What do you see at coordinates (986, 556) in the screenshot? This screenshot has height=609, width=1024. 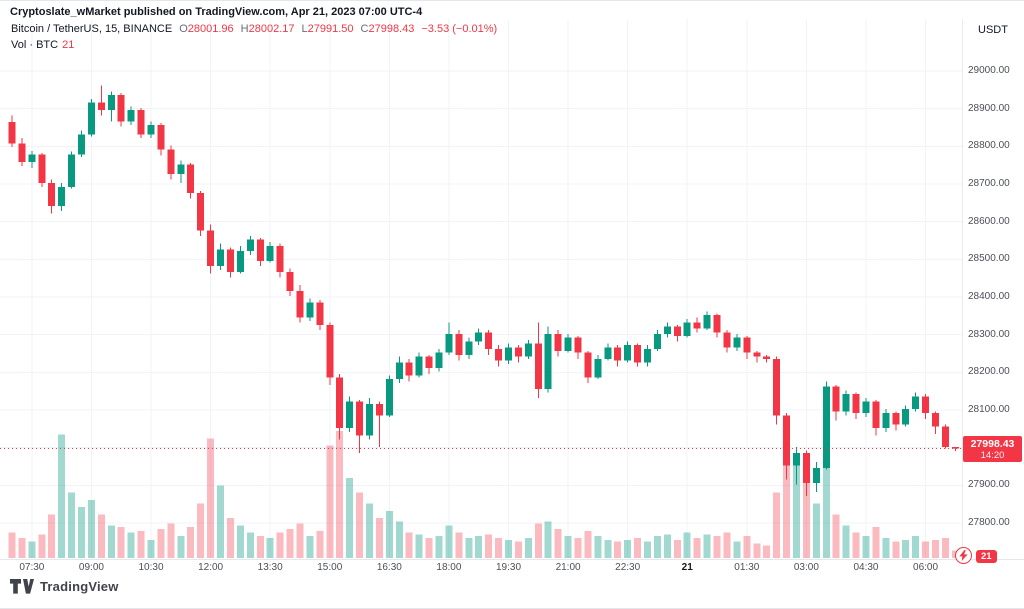 I see `volume-axis-badge: 21` at bounding box center [986, 556].